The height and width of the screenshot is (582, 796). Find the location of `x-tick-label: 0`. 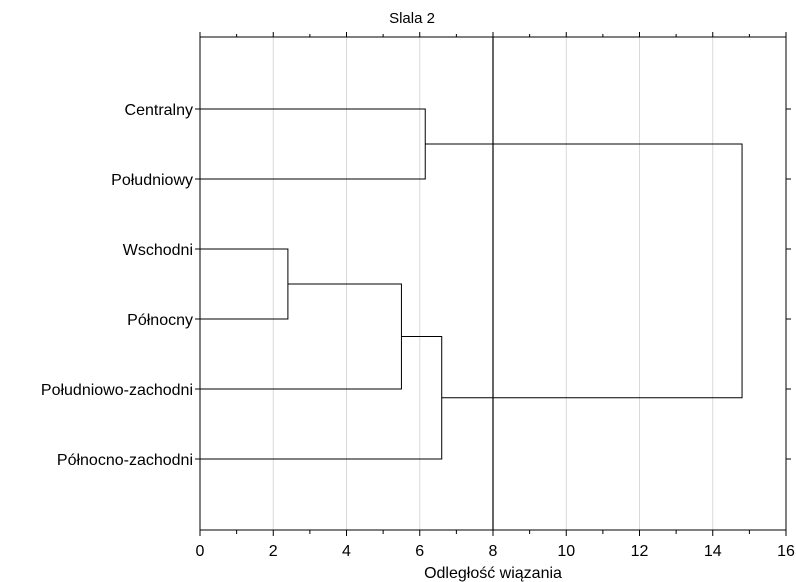

x-tick-label: 0 is located at coordinates (200, 551).